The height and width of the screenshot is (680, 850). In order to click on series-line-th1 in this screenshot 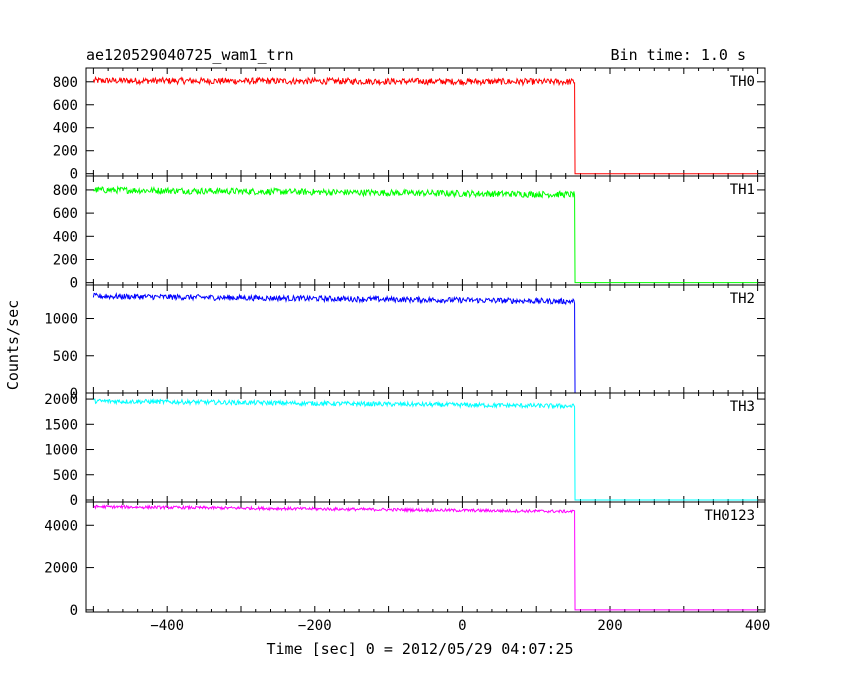, I will do `click(425, 234)`.